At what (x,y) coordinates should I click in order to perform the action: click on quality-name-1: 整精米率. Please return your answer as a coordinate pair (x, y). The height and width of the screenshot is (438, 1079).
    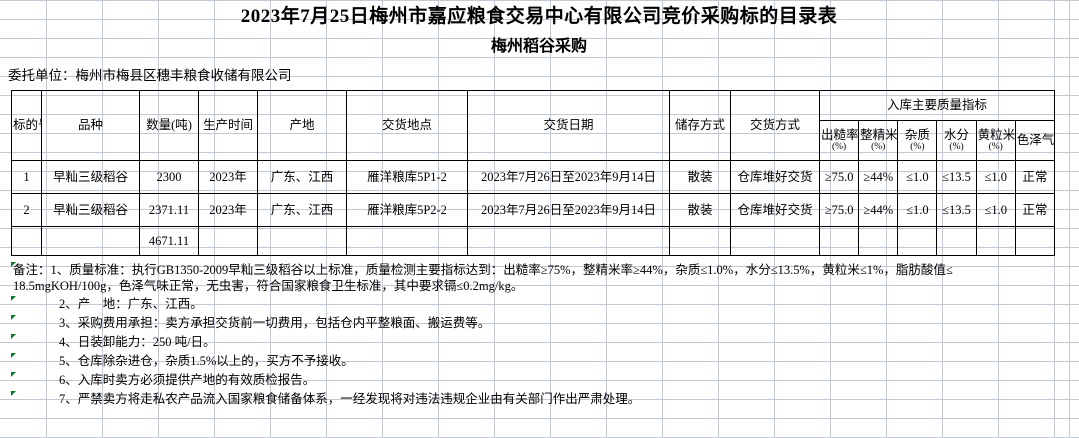
    Looking at the image, I should click on (879, 134).